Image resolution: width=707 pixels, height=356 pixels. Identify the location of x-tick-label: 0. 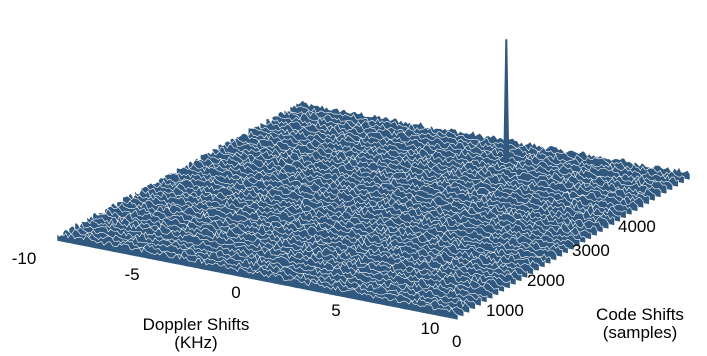
(235, 292).